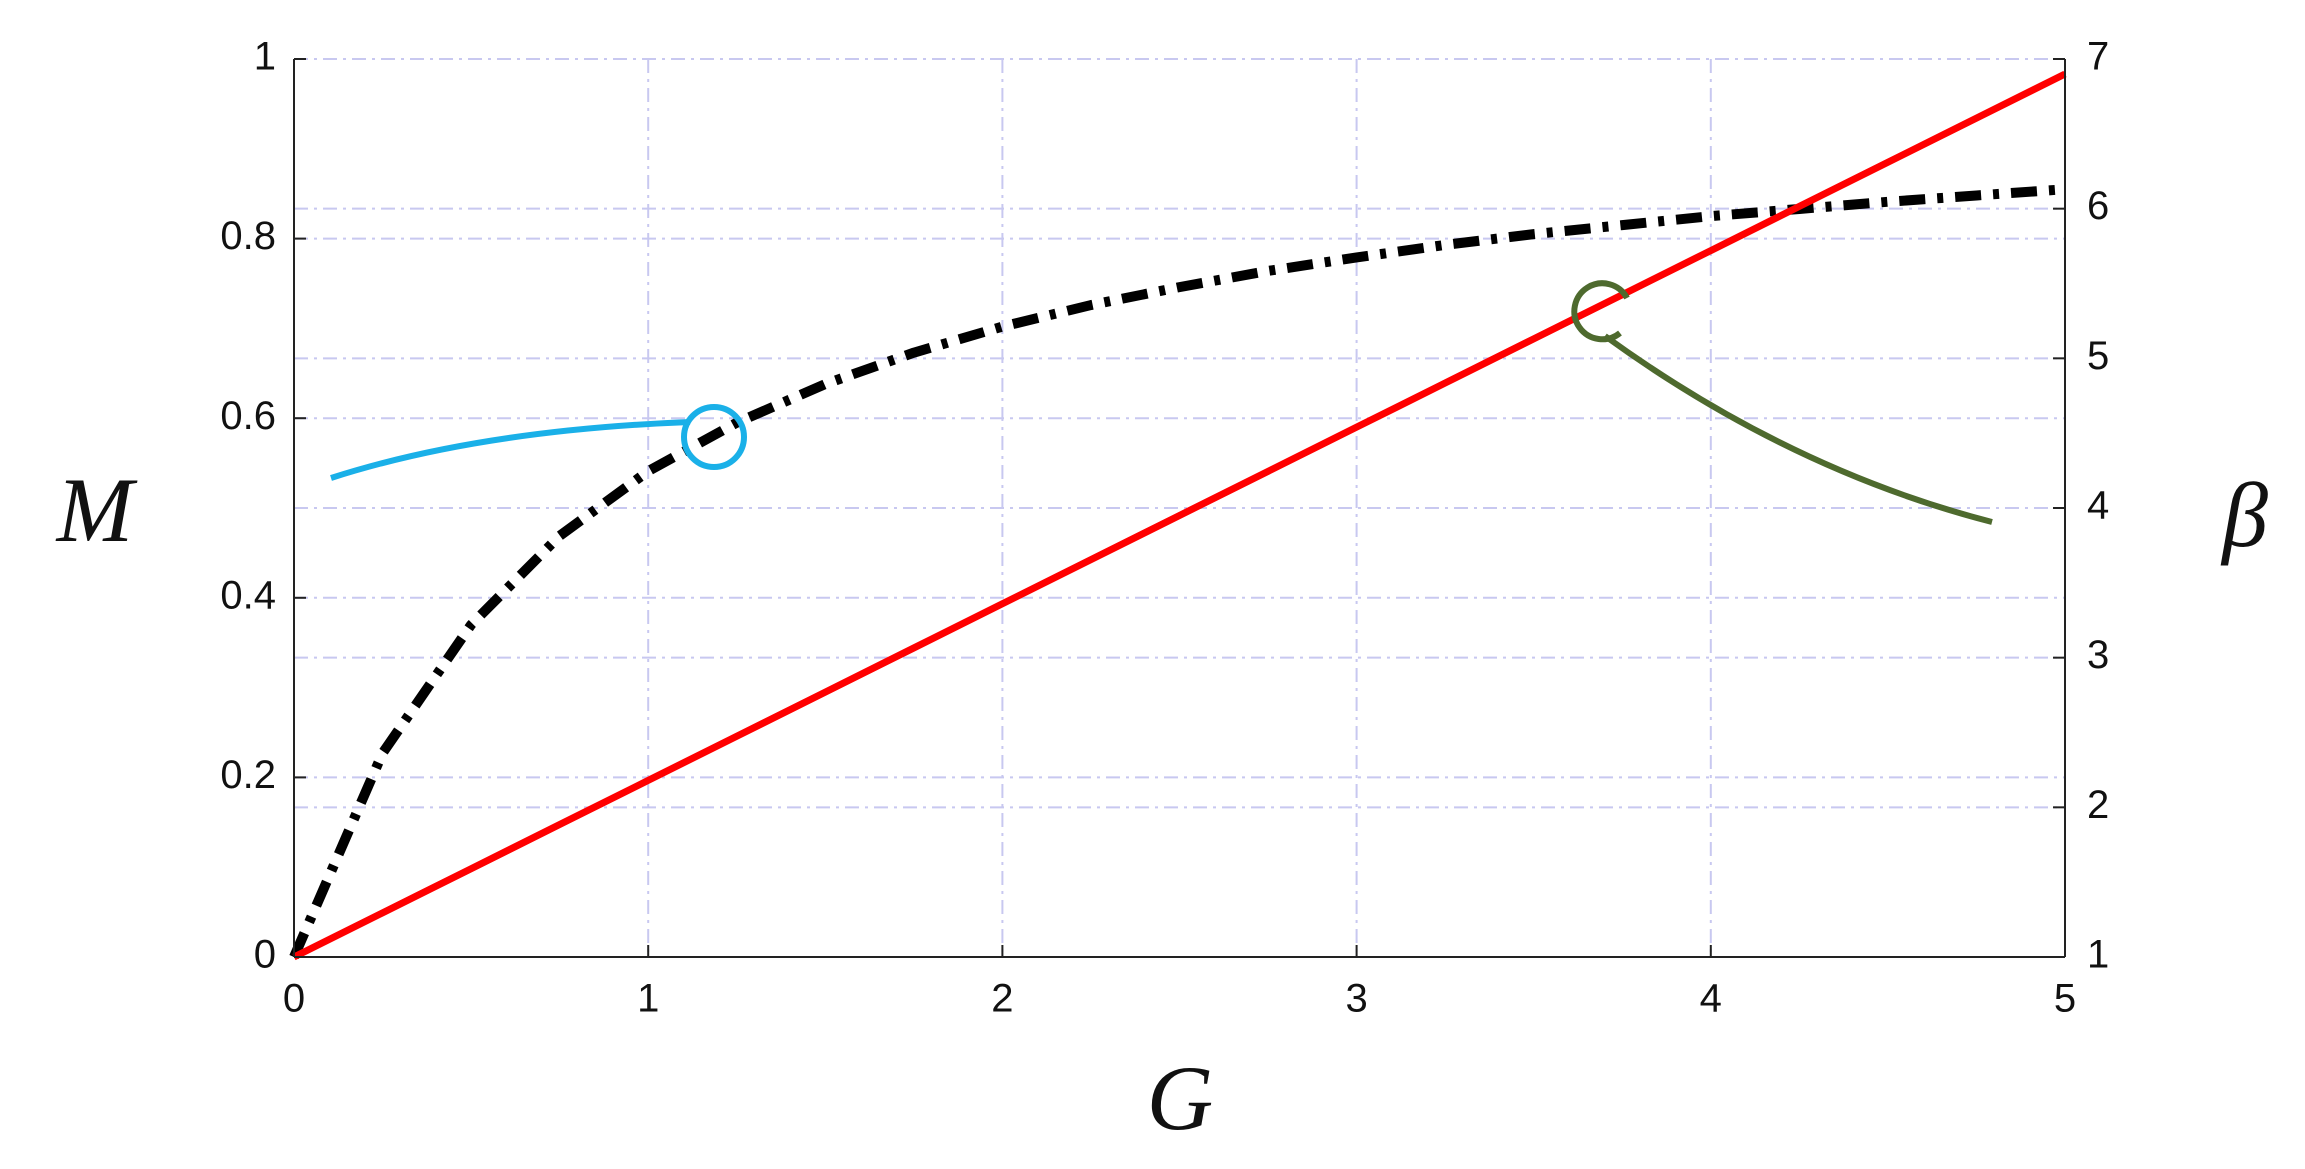  Describe the element at coordinates (2098, 206) in the screenshot. I see `y2-tick-label: 6` at that location.